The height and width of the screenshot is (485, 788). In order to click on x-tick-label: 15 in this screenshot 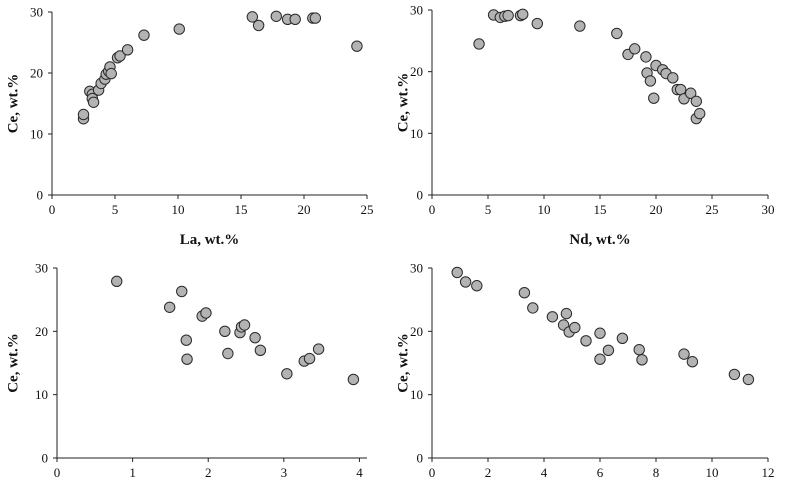, I will do `click(600, 209)`.